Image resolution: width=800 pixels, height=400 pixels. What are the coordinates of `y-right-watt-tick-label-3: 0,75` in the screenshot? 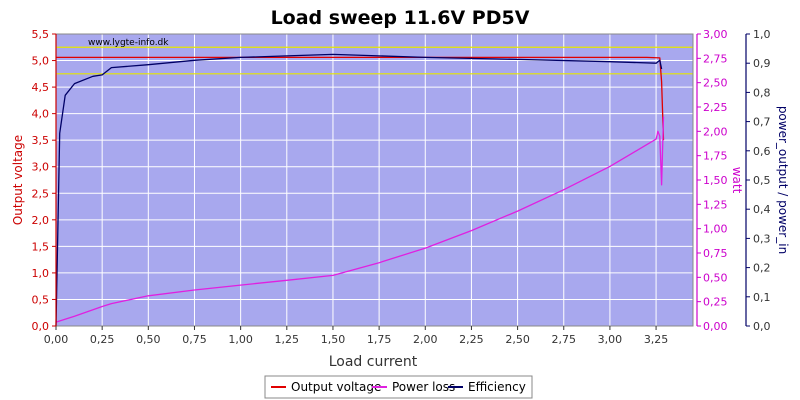 It's located at (715, 253).